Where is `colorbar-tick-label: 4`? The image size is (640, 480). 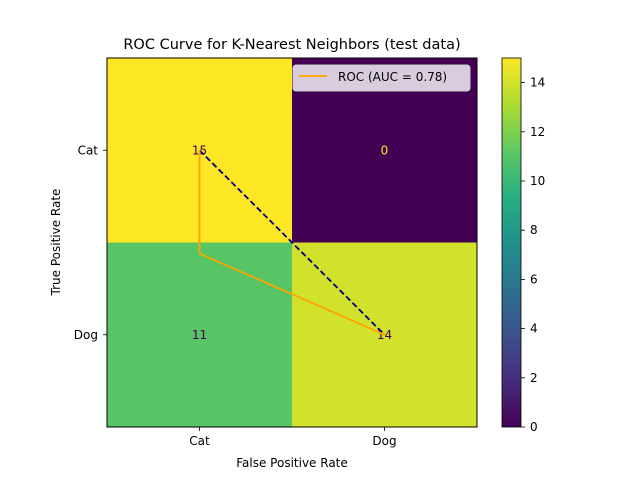
colorbar-tick-label: 4 is located at coordinates (534, 329).